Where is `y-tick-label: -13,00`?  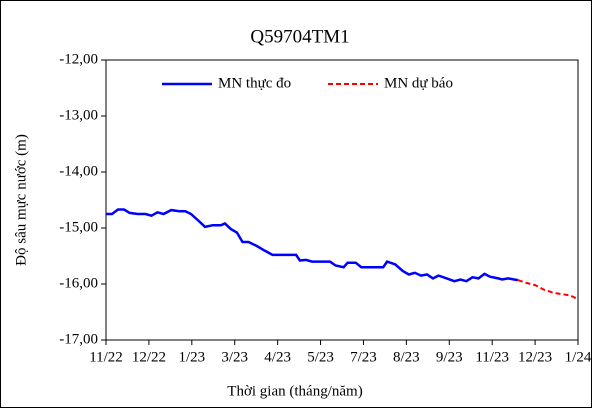
y-tick-label: -13,00 is located at coordinates (78, 115).